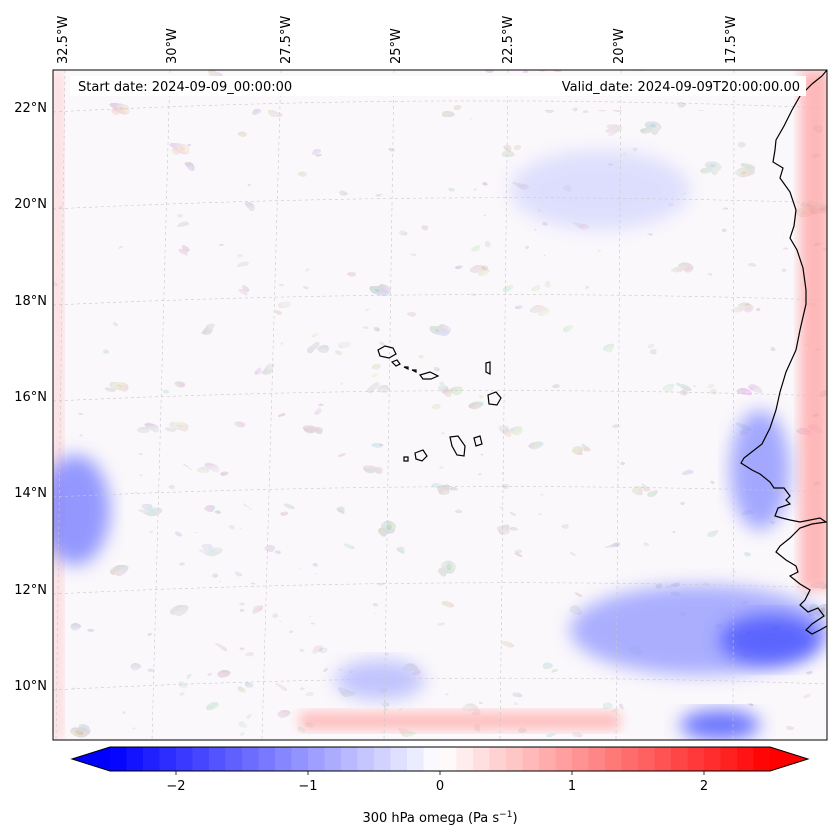 The height and width of the screenshot is (839, 837). What do you see at coordinates (770, 640) in the screenshot?
I see `strong-blue-core` at bounding box center [770, 640].